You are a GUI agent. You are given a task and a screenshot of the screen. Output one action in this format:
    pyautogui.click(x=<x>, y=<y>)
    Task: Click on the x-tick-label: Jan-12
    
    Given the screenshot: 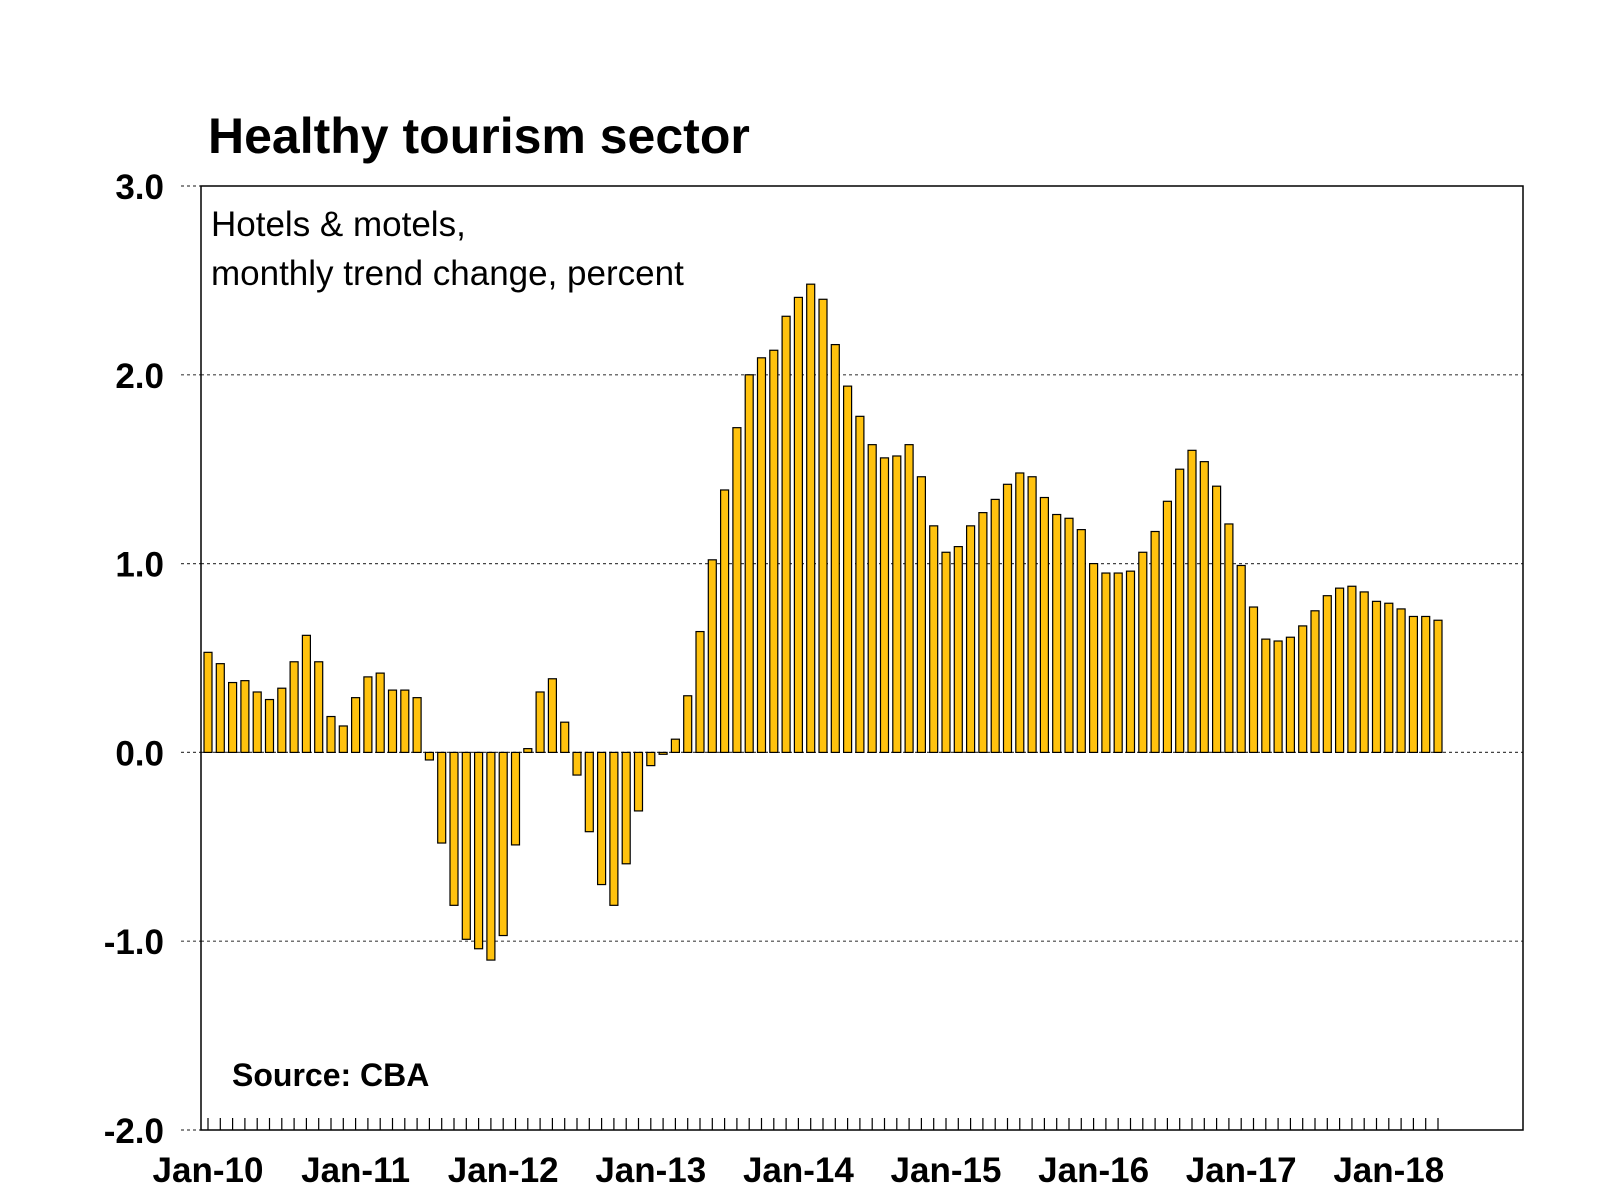 What is the action you would take?
    pyautogui.click(x=503, y=1170)
    